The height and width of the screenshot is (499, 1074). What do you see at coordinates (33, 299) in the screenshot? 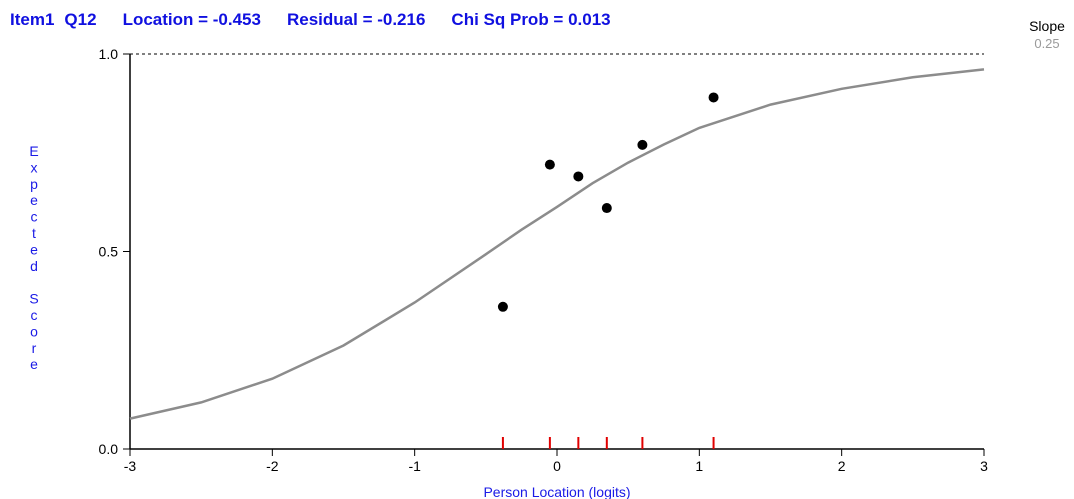
I see `y-axis-label-letter: S` at bounding box center [33, 299].